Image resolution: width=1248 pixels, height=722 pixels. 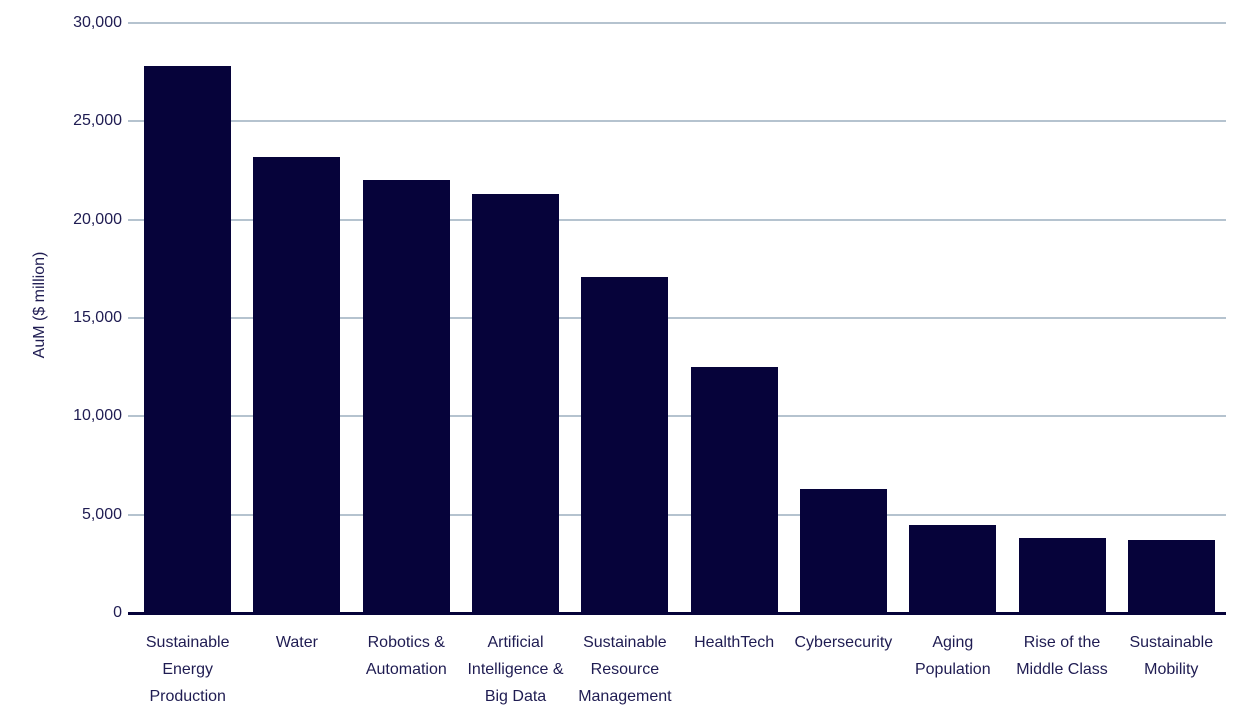 I want to click on x-axis-label-line: Automation, so click(x=406, y=669).